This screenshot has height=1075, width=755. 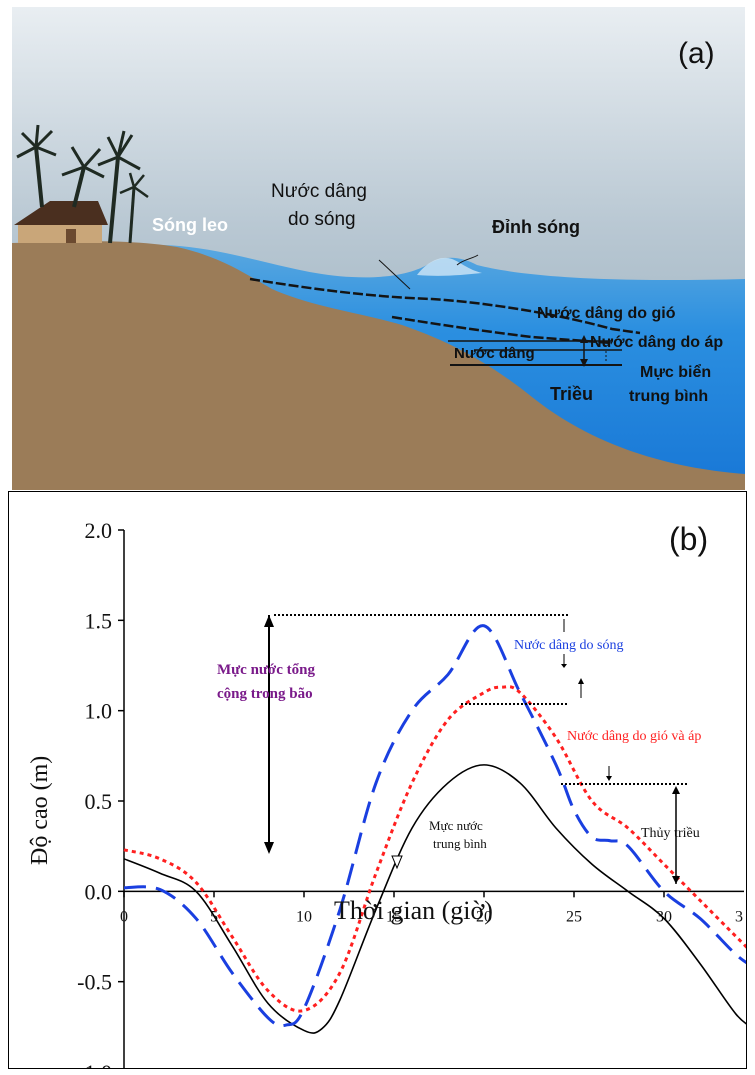 I want to click on y-tick-label: 0.5, so click(x=99, y=801).